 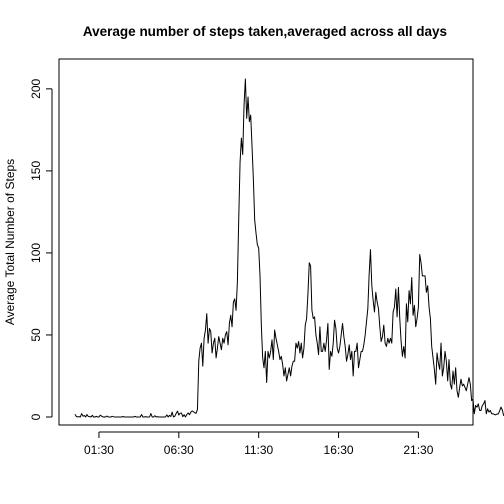 What do you see at coordinates (418, 450) in the screenshot?
I see `x-tick-label: 21:30` at bounding box center [418, 450].